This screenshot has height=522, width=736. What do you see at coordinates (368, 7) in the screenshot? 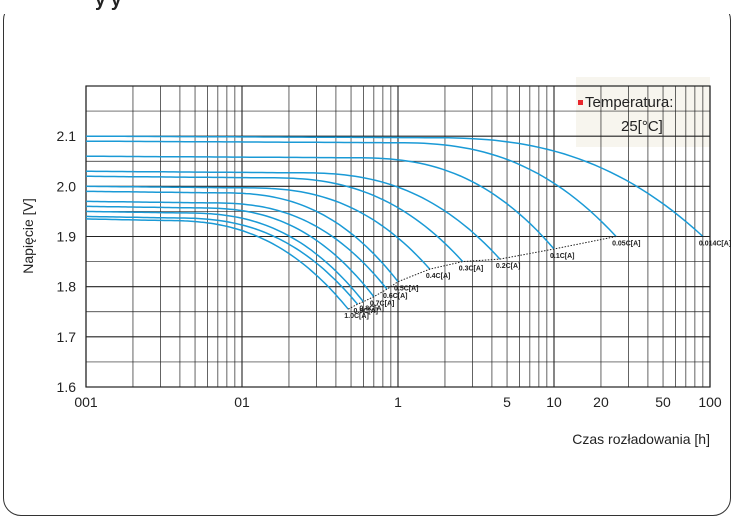
I see `header-strip: y y` at bounding box center [368, 7].